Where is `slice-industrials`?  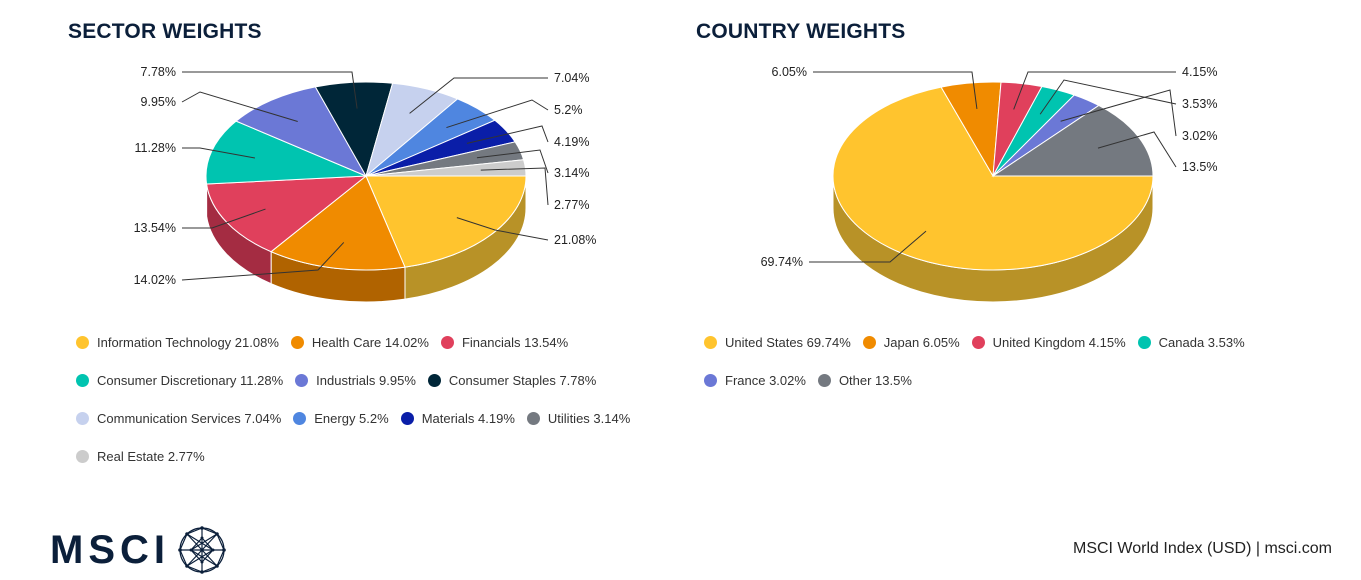 slice-industrials is located at coordinates (301, 132).